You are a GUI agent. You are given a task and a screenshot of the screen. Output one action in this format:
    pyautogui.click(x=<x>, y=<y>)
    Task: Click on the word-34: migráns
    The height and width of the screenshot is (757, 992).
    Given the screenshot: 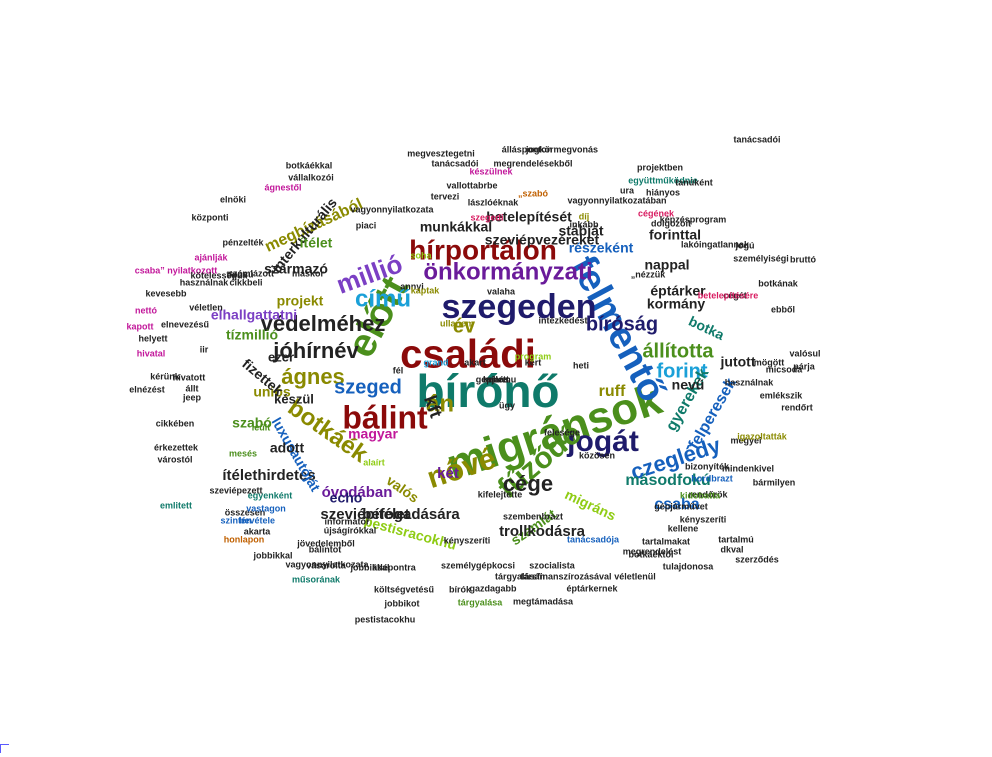 What is the action you would take?
    pyautogui.click(x=590, y=505)
    